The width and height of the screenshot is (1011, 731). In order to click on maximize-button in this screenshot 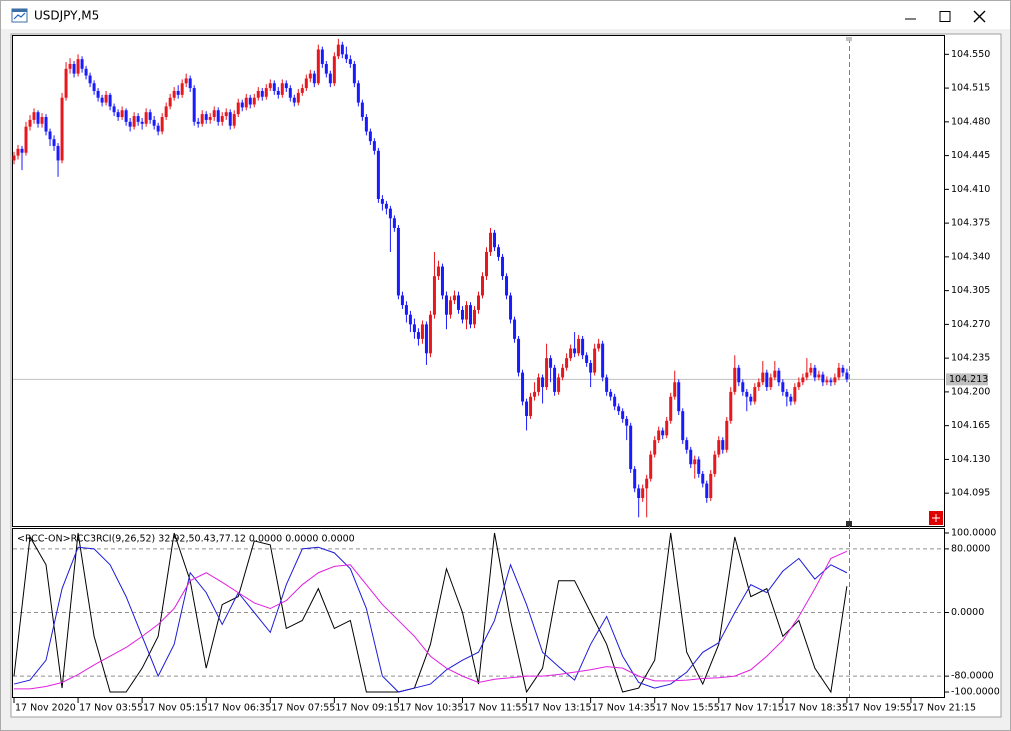, I will do `click(945, 15)`.